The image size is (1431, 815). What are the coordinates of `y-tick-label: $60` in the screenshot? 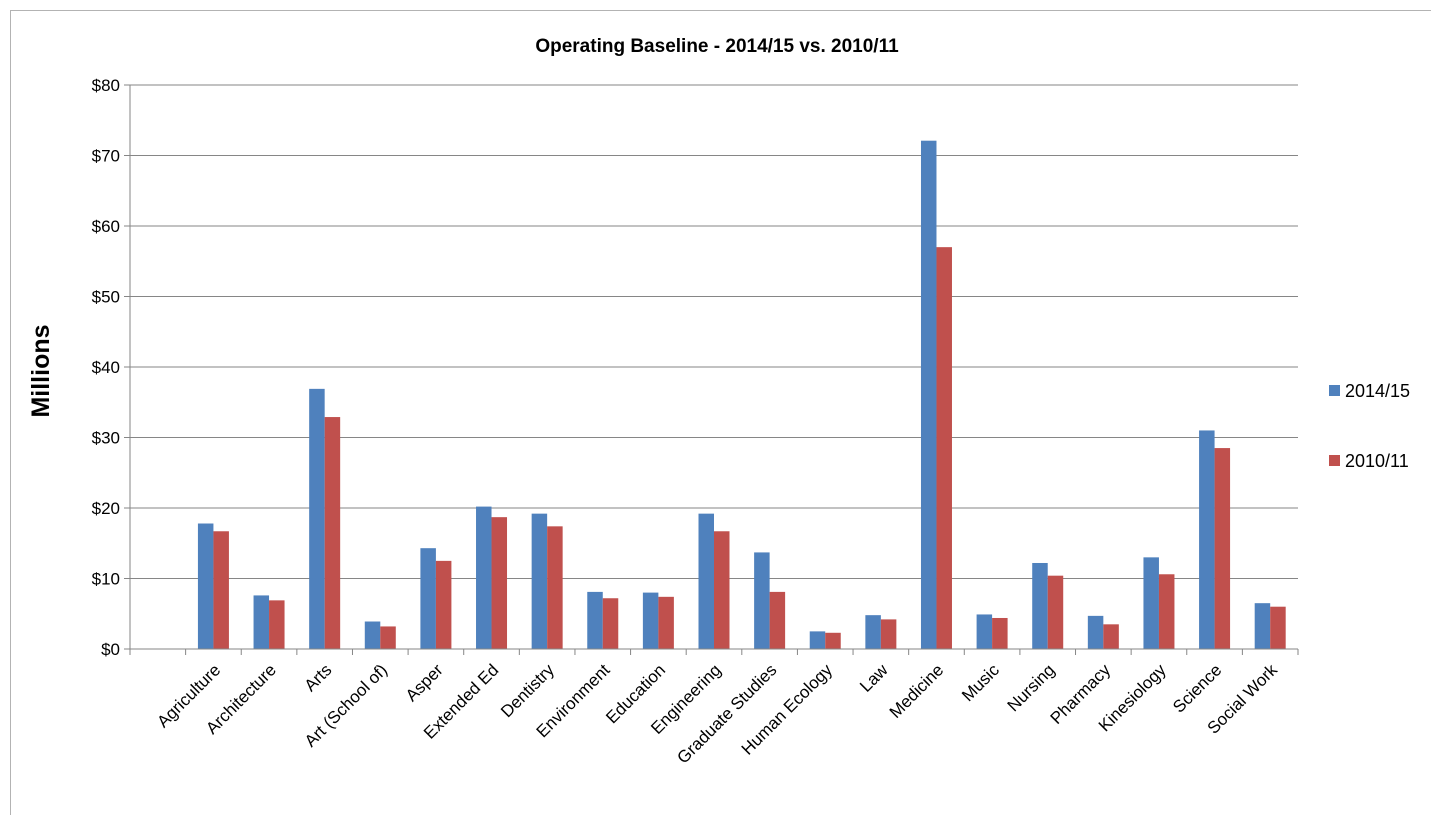 It's located at (106, 226).